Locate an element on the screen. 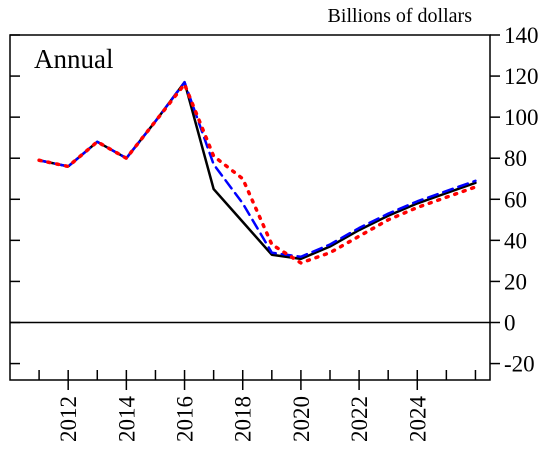  y-axis-label: Billions of dollars is located at coordinates (400, 16).